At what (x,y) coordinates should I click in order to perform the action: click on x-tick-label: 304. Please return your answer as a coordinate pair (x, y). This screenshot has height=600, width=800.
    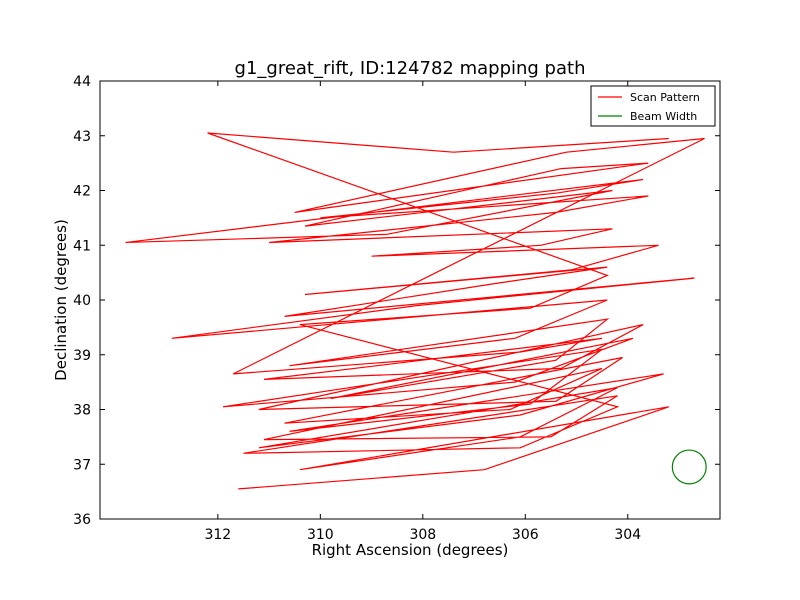
    Looking at the image, I should click on (627, 535).